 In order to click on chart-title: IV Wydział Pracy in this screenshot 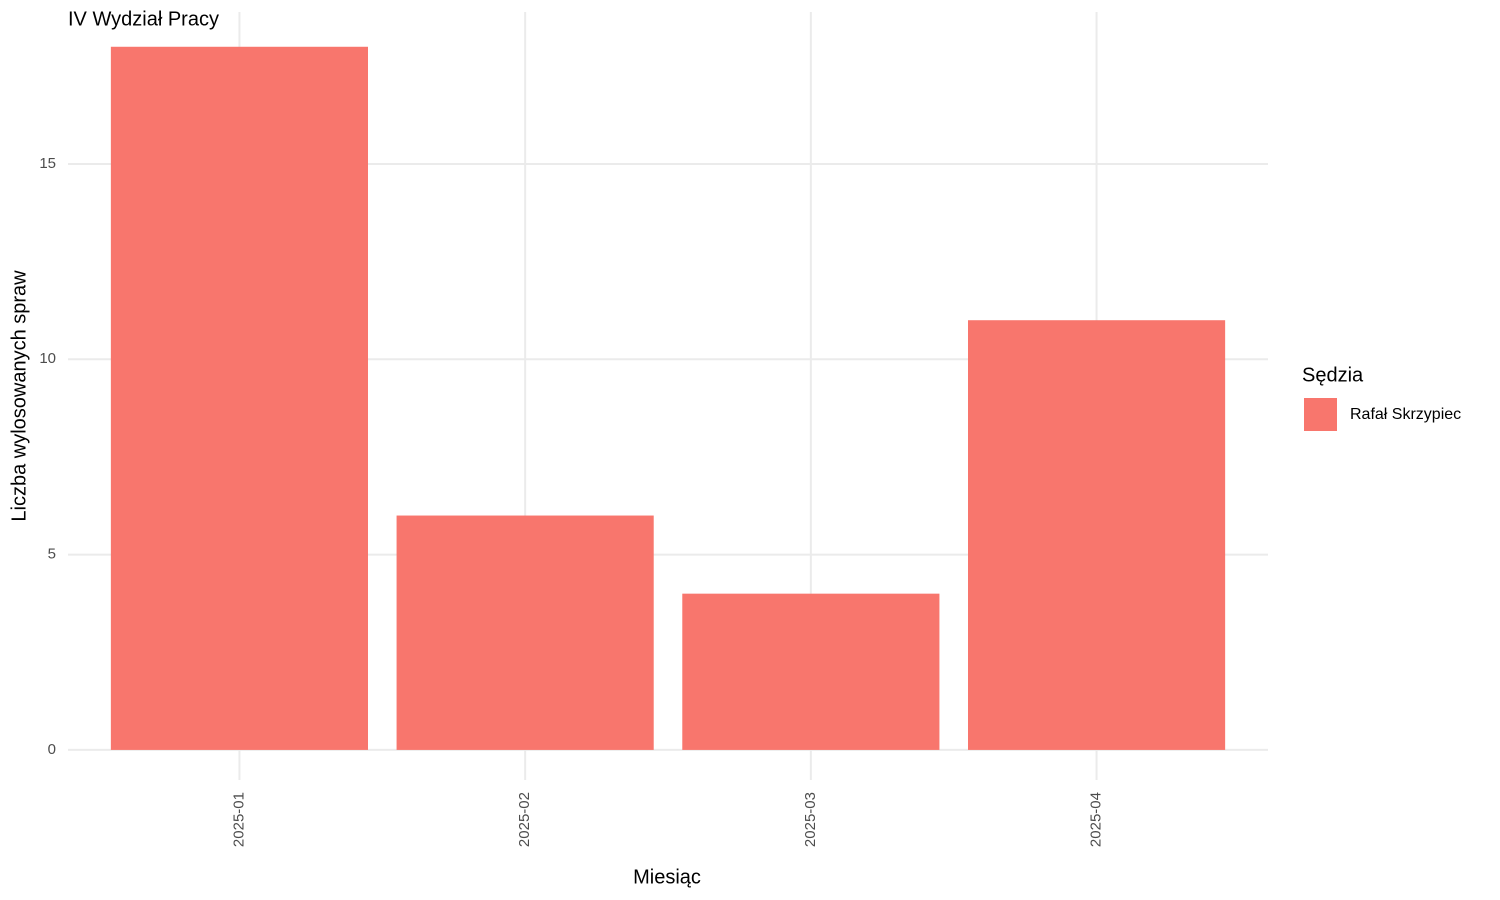, I will do `click(143, 19)`.